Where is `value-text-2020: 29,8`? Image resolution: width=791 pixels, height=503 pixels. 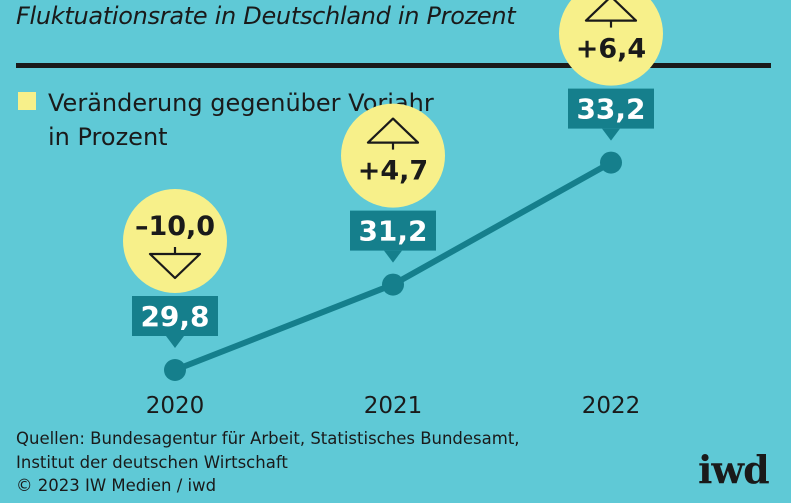 value-text-2020: 29,8 is located at coordinates (174, 316).